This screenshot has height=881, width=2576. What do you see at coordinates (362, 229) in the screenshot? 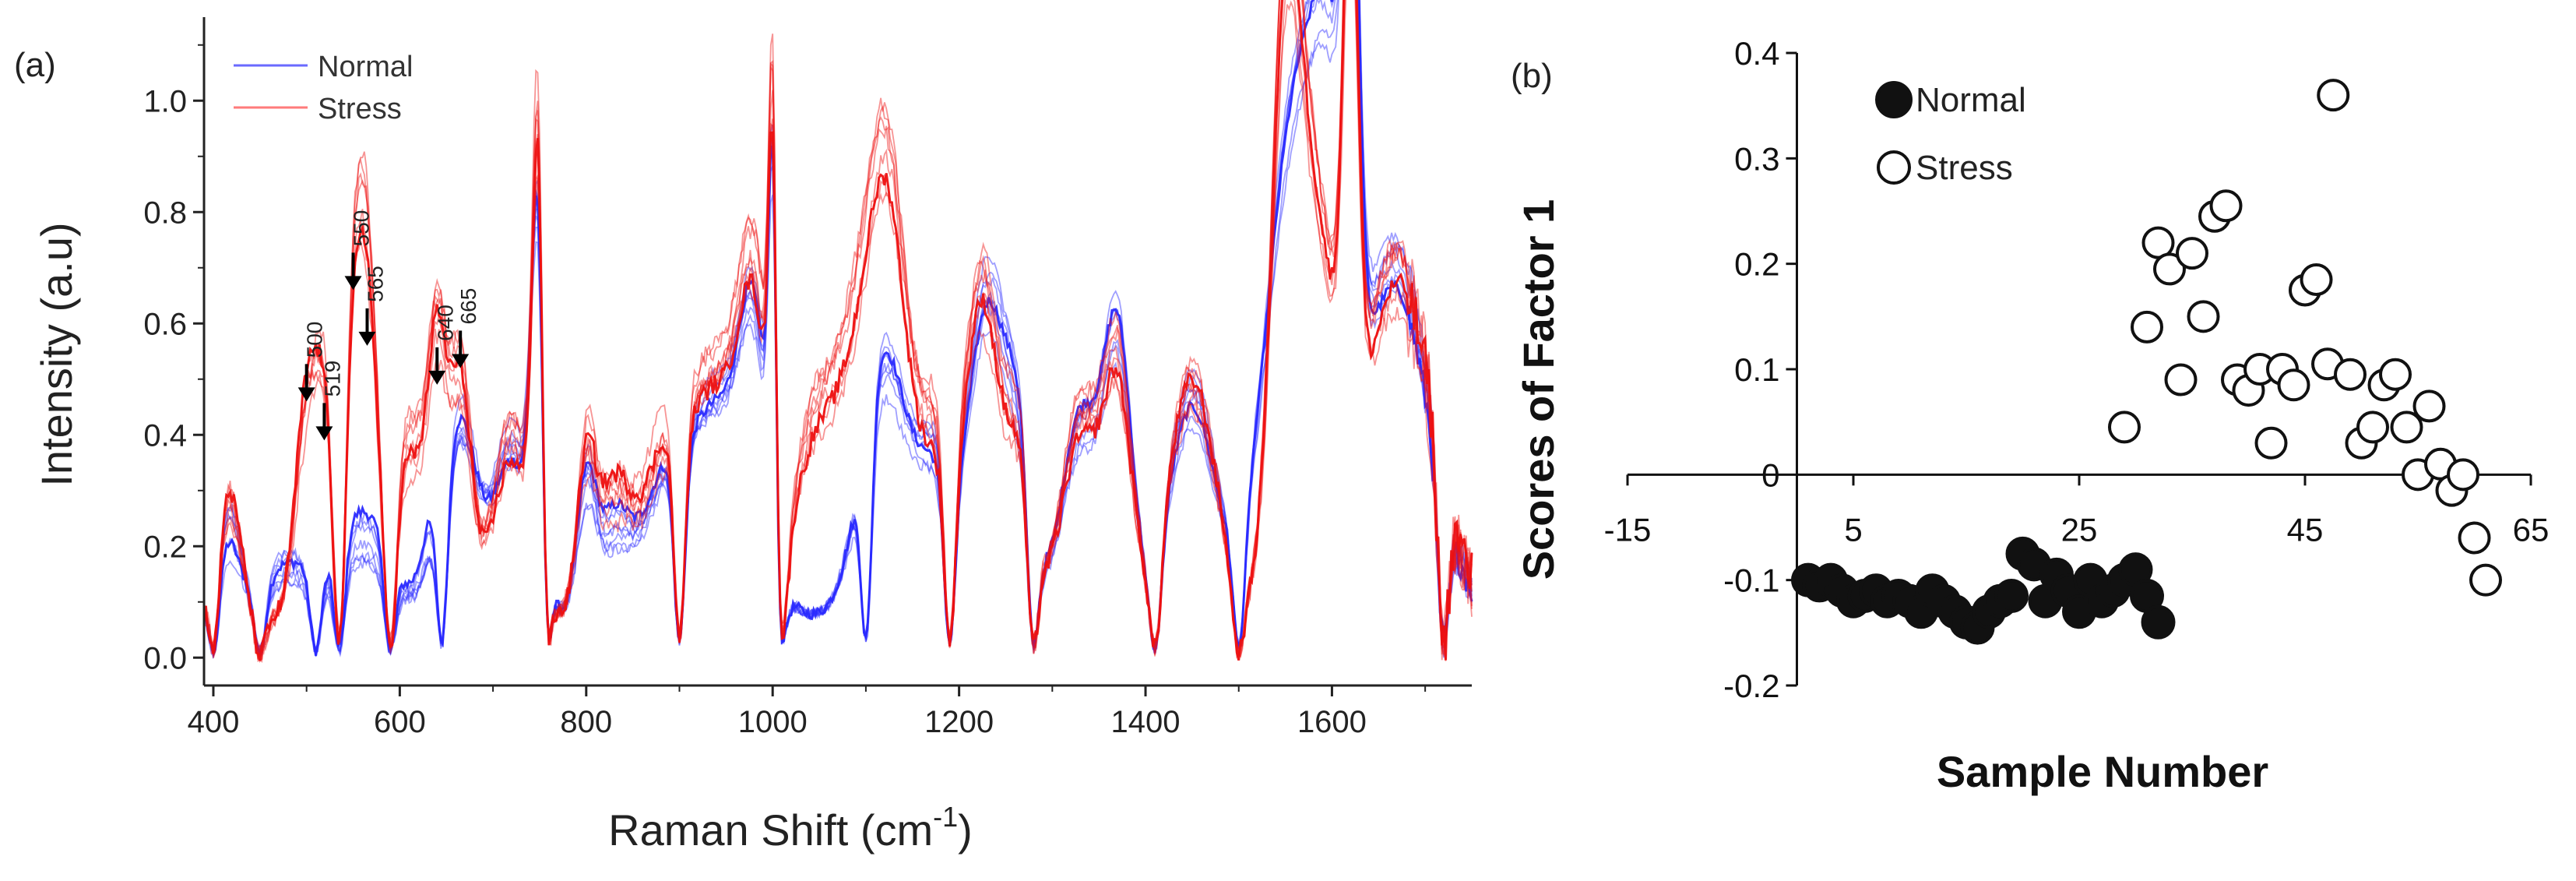
I see `annotation-label-550: 550` at bounding box center [362, 229].